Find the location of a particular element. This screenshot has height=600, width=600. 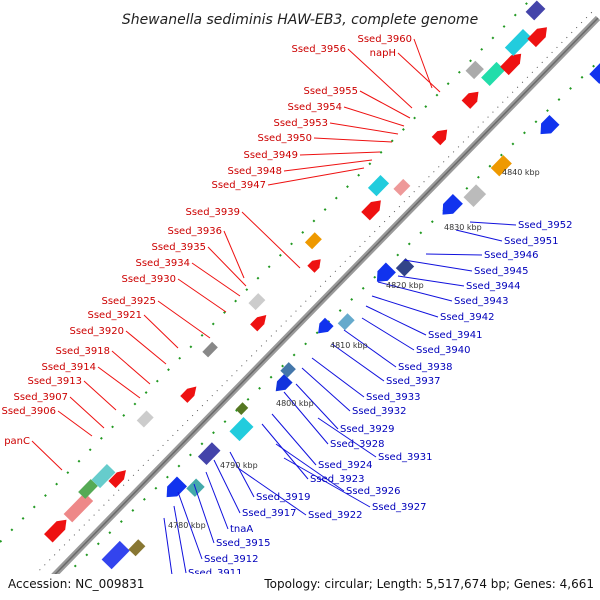

gene-label-forward: Ssed_3955 is located at coordinates (330, 91).